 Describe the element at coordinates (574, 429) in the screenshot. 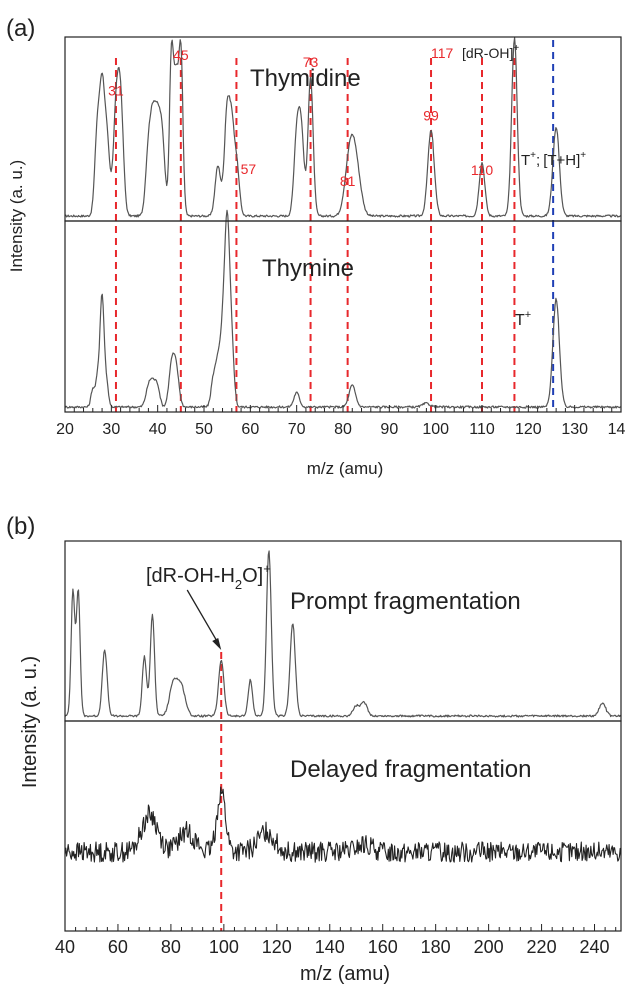

I see `x-tick-label: 130` at that location.